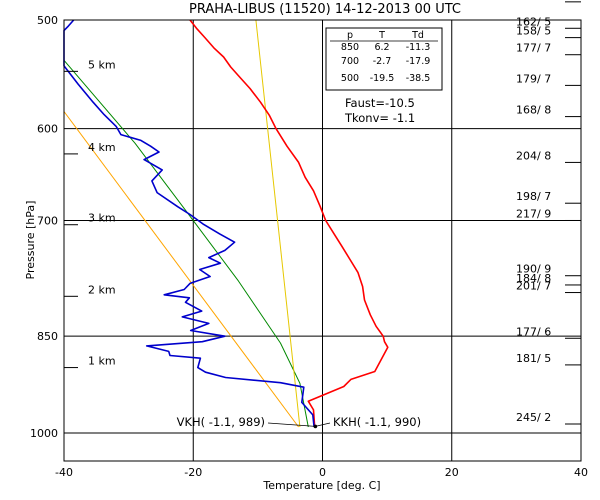 This screenshot has height=500, width=600. Describe the element at coordinates (47, 220) in the screenshot. I see `y-tick-label: 700` at that location.